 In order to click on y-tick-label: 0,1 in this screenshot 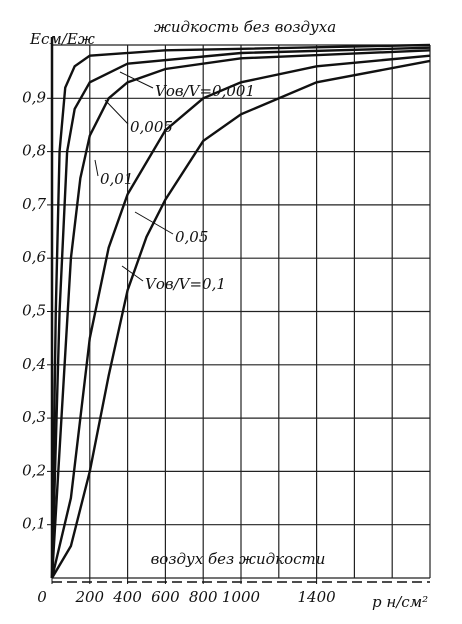, I will do `click(34, 524)`.